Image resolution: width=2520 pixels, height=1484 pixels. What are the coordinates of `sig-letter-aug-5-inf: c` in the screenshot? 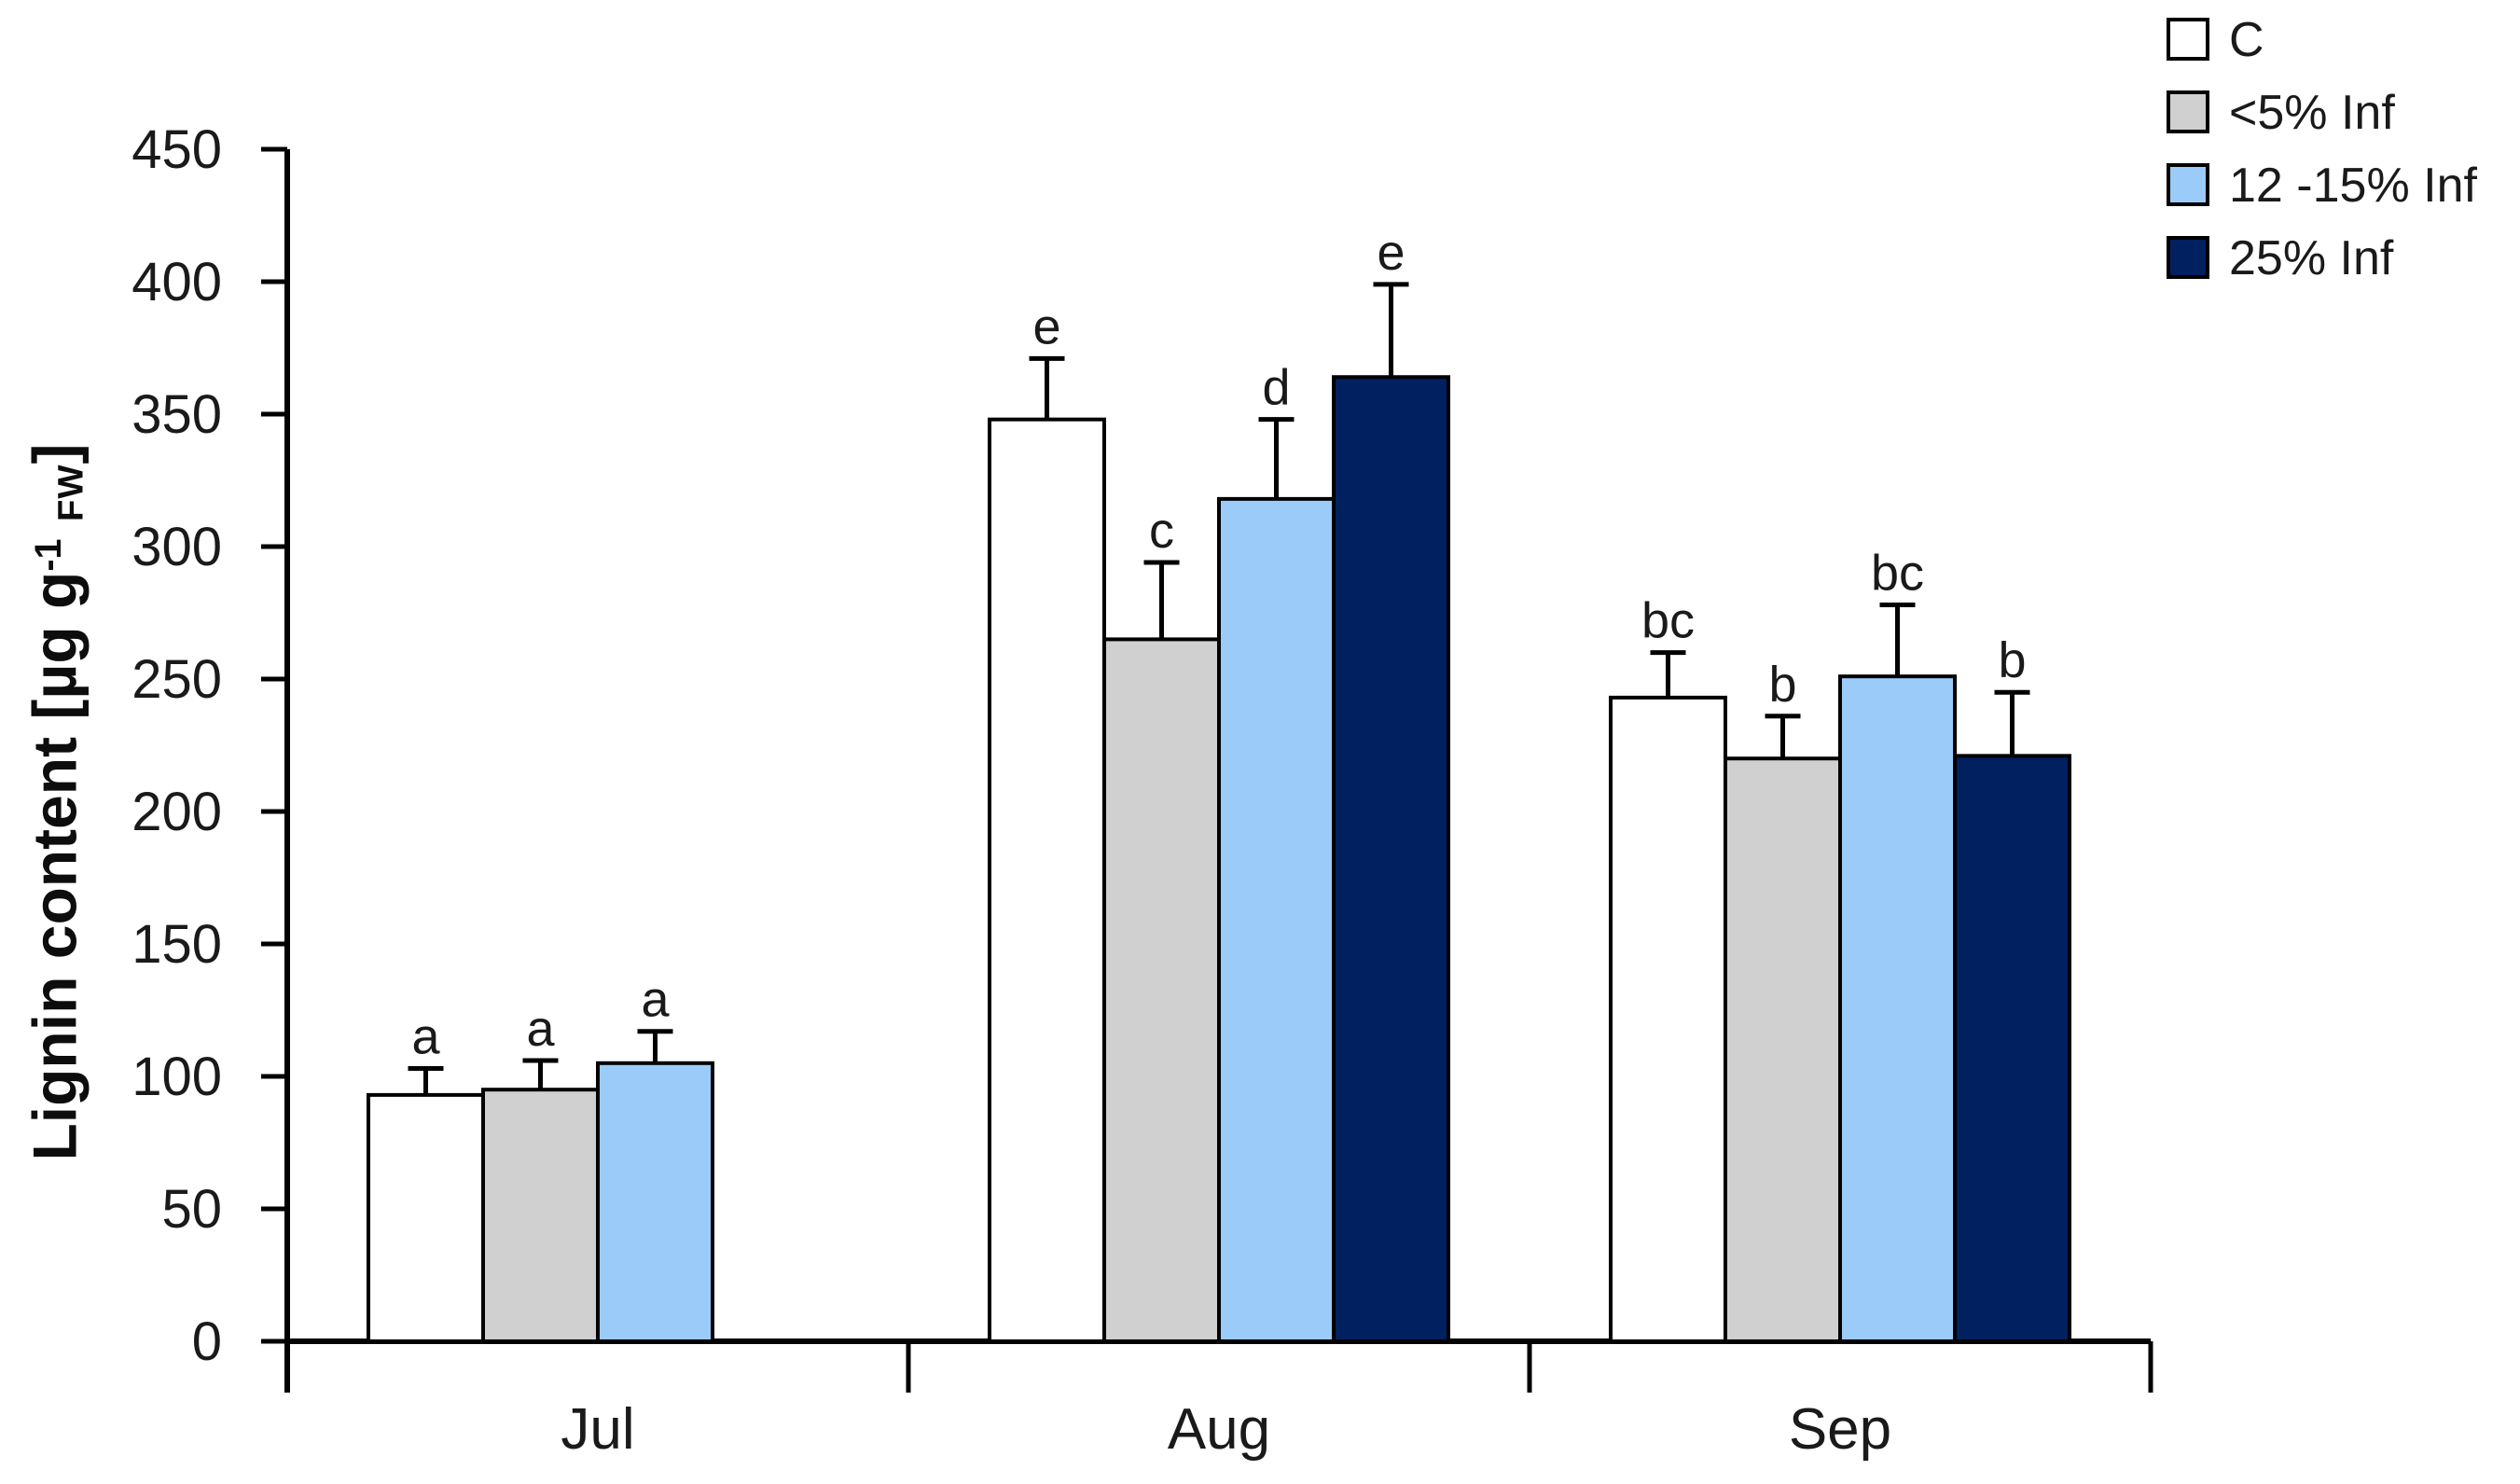 It's located at (1161, 531).